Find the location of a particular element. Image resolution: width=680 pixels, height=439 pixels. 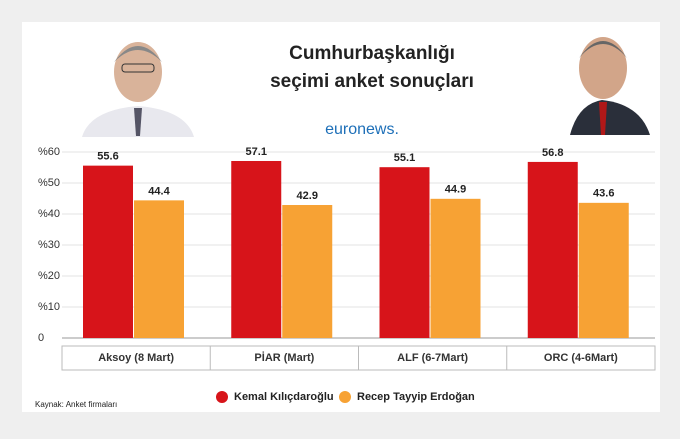

legend-label: Recep Tayyip Erdoğan is located at coordinates (416, 397).